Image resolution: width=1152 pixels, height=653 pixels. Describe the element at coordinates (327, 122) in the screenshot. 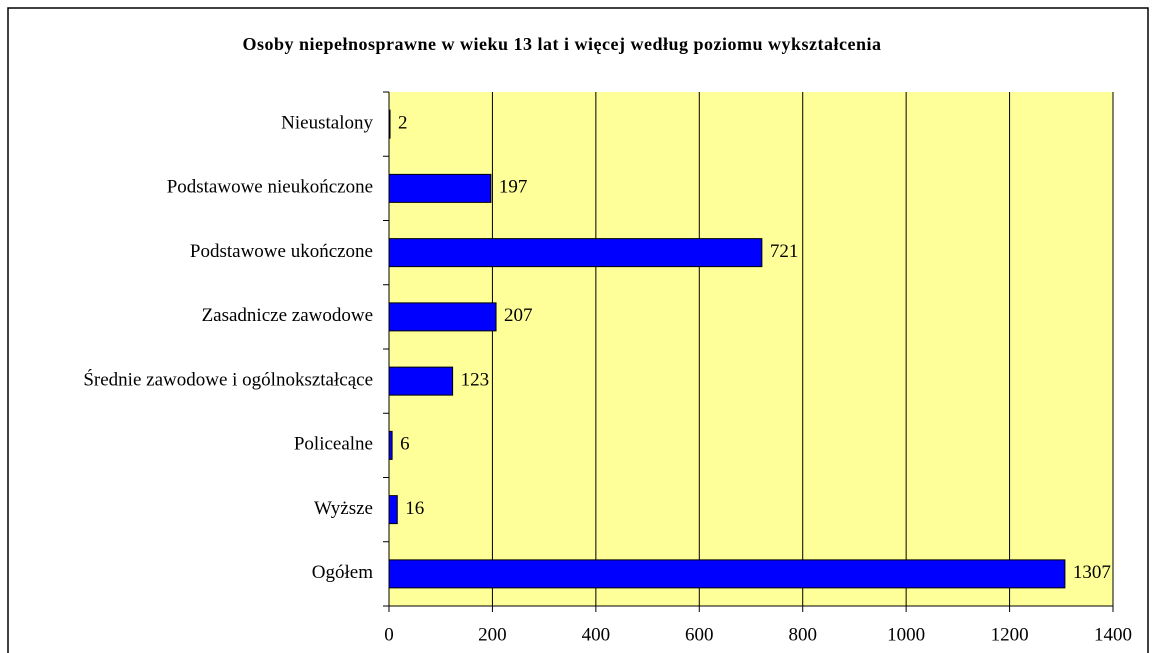

I see `y-tick-label: Nieustalony` at that location.